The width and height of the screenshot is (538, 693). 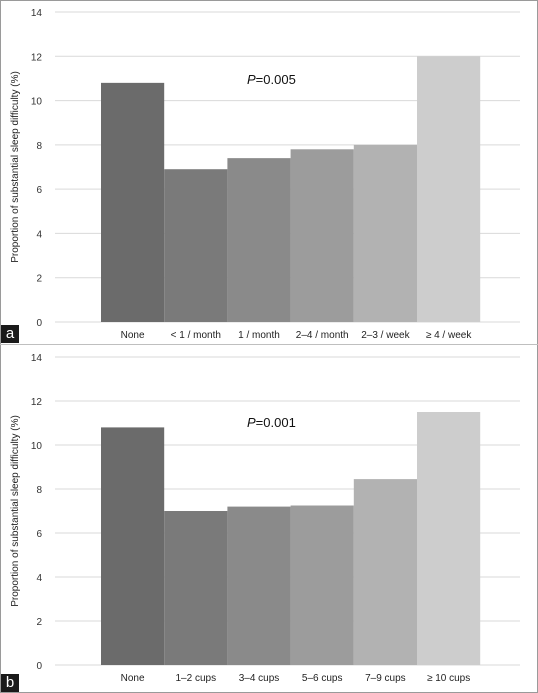 What do you see at coordinates (322, 335) in the screenshot?
I see `x-category-label: 2–4 / month` at bounding box center [322, 335].